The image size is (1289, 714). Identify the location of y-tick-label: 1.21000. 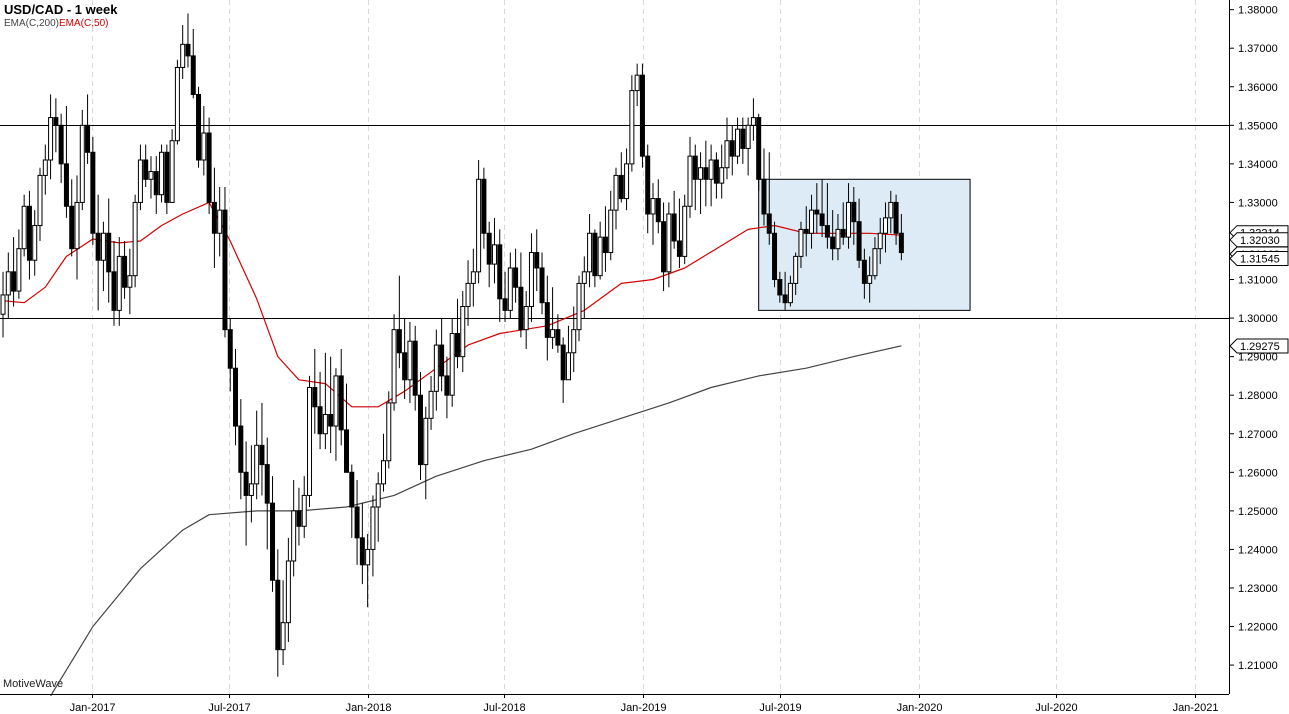
(1258, 666).